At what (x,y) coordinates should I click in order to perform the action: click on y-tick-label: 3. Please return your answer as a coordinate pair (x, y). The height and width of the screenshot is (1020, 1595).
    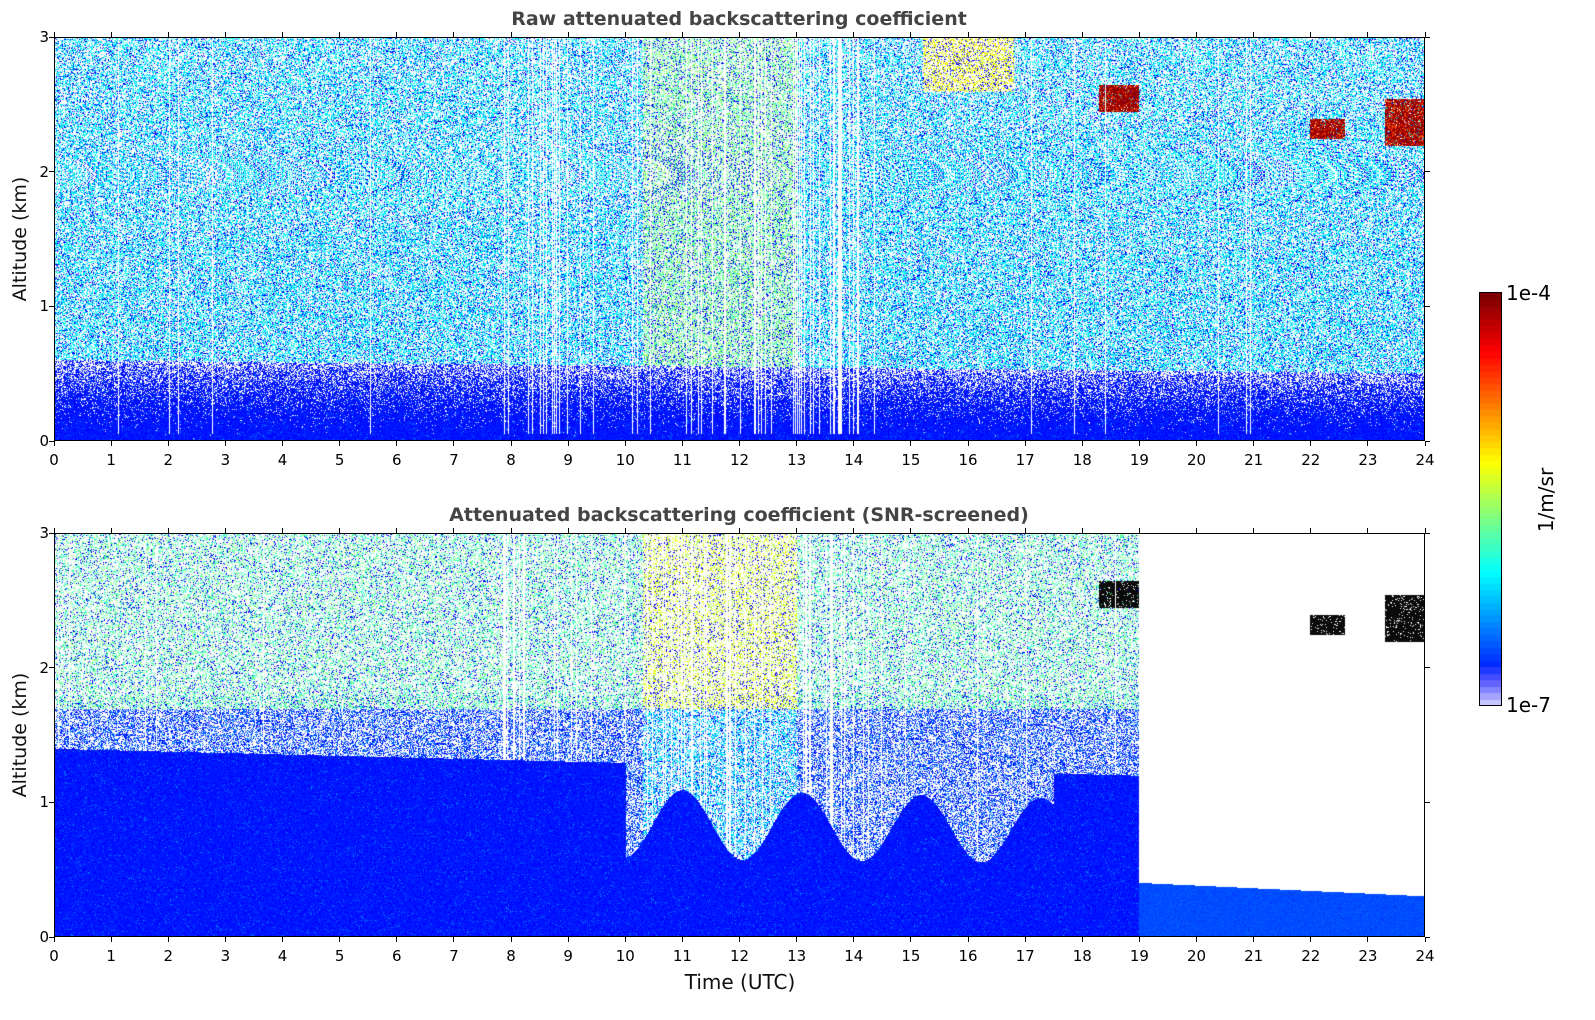
    Looking at the image, I should click on (44, 37).